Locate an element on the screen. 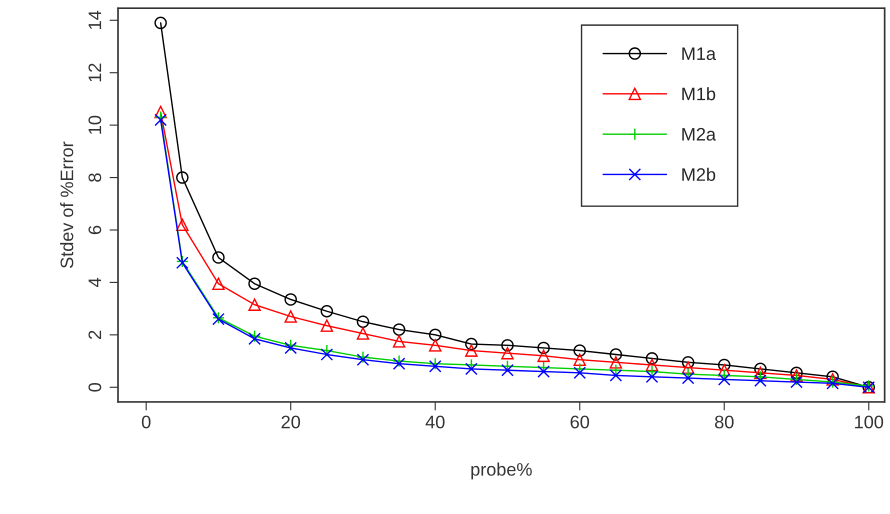 The image size is (890, 514). x-tick-label: 20 is located at coordinates (291, 422).